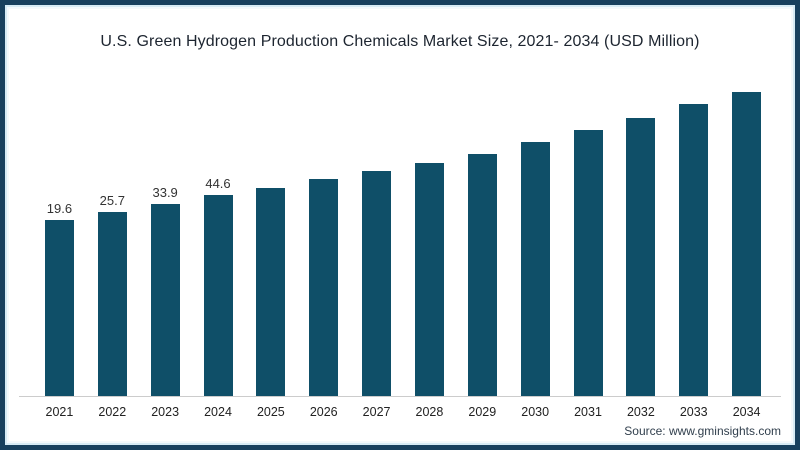  What do you see at coordinates (746, 412) in the screenshot?
I see `x-tick-label-2034: 2034` at bounding box center [746, 412].